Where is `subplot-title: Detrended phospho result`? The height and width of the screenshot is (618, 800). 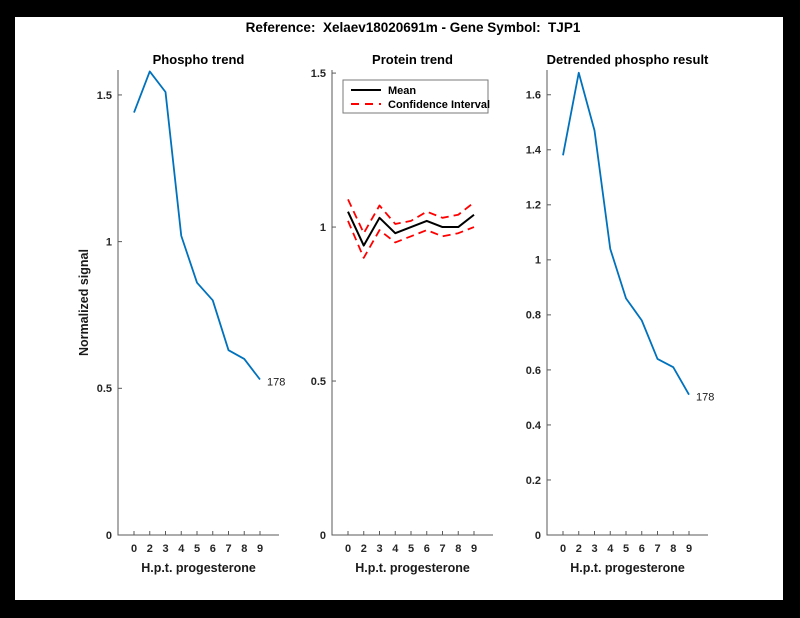 subplot-title: Detrended phospho result is located at coordinates (628, 59).